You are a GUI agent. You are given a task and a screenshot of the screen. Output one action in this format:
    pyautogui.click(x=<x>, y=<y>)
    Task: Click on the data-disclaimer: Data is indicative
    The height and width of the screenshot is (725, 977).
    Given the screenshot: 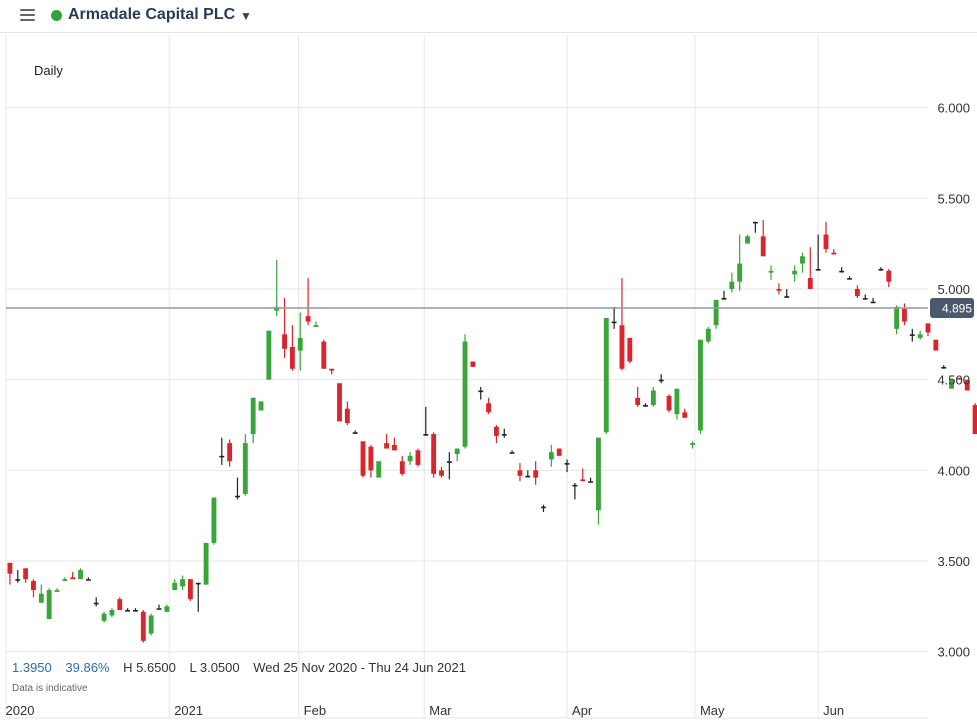 What is the action you would take?
    pyautogui.click(x=50, y=688)
    